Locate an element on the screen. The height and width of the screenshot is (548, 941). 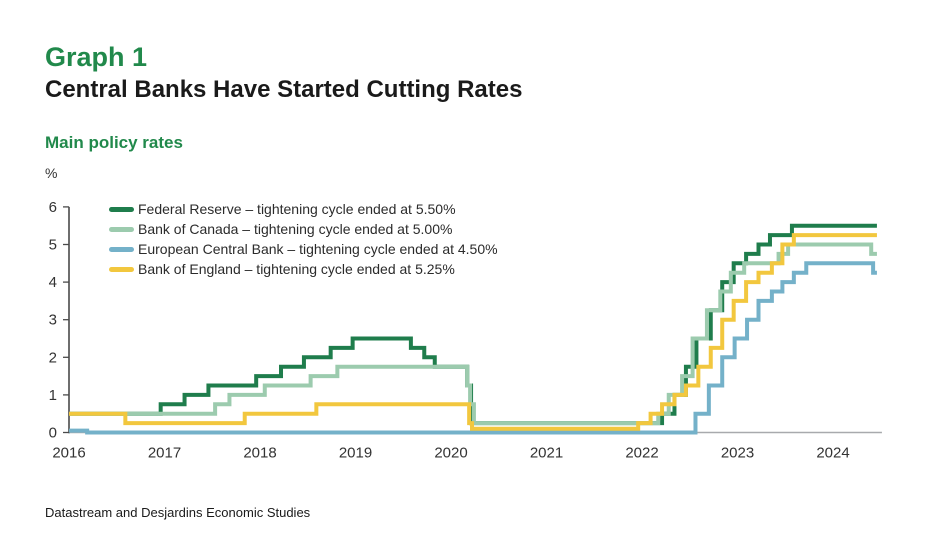
bank-of-england-line-swatch is located at coordinates (121, 269).